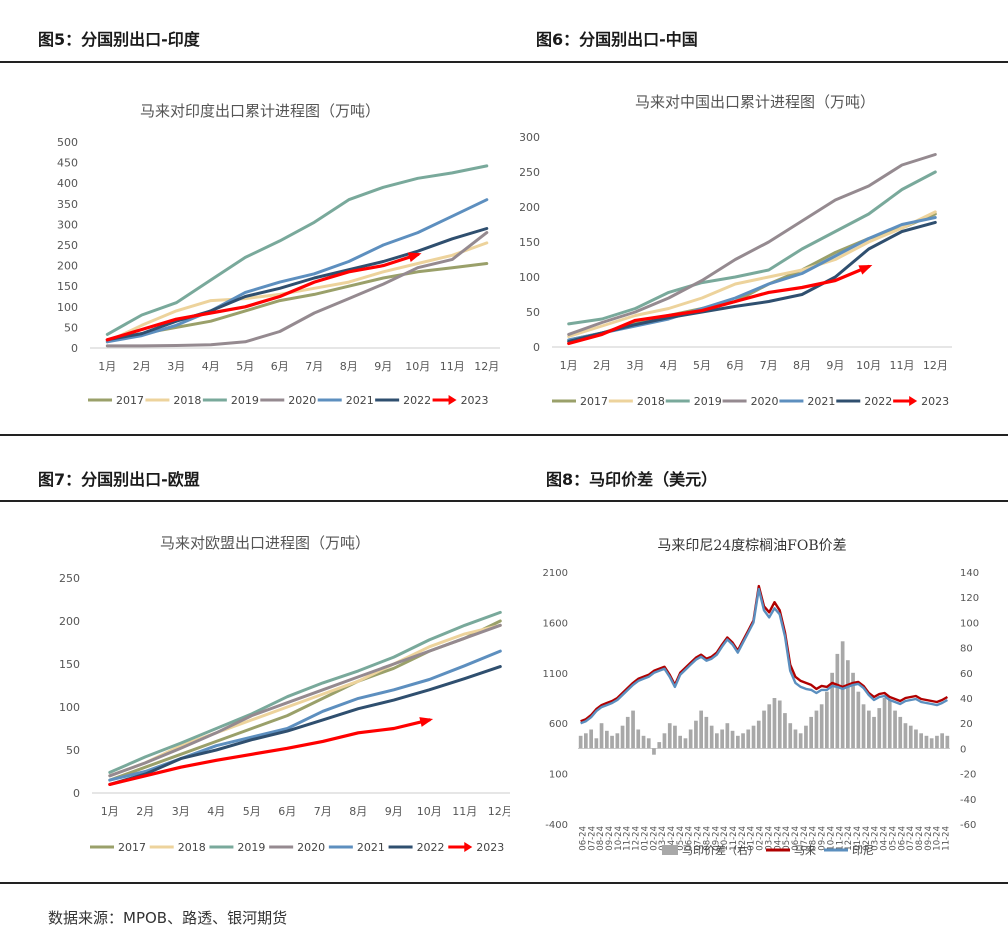 The image size is (1008, 940). Describe the element at coordinates (530, 277) in the screenshot. I see `y-tick-label: 100` at that location.